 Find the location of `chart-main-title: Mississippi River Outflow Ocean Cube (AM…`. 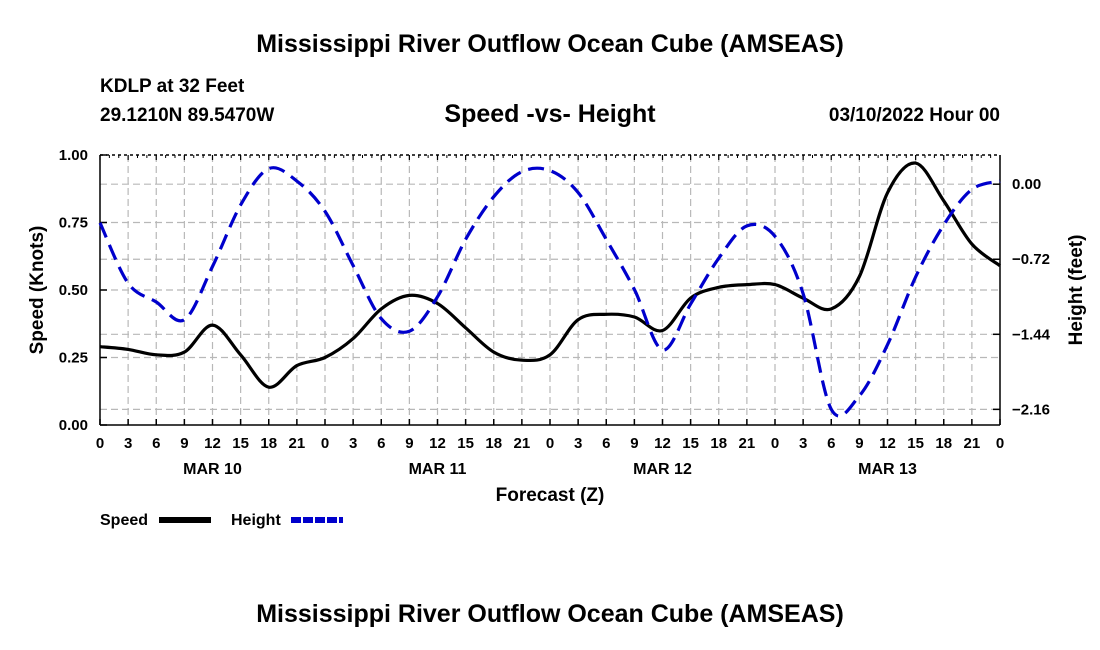

chart-main-title: Mississippi River Outflow Ocean Cube (AM… is located at coordinates (550, 44).